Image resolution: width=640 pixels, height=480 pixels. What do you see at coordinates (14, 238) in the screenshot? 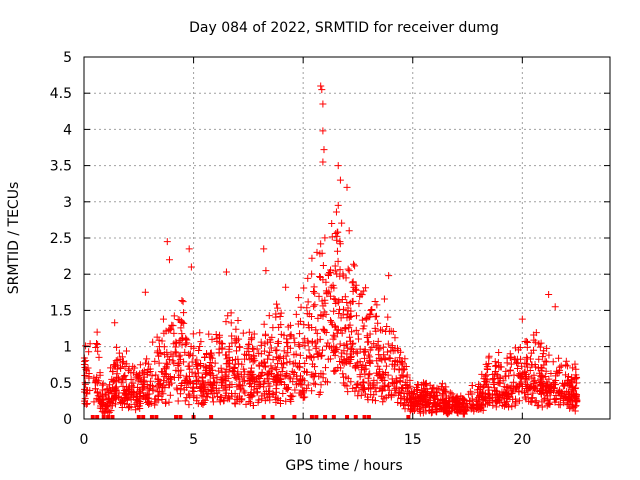
I see `y-axis-title: SRMTID / TECUs` at bounding box center [14, 238].